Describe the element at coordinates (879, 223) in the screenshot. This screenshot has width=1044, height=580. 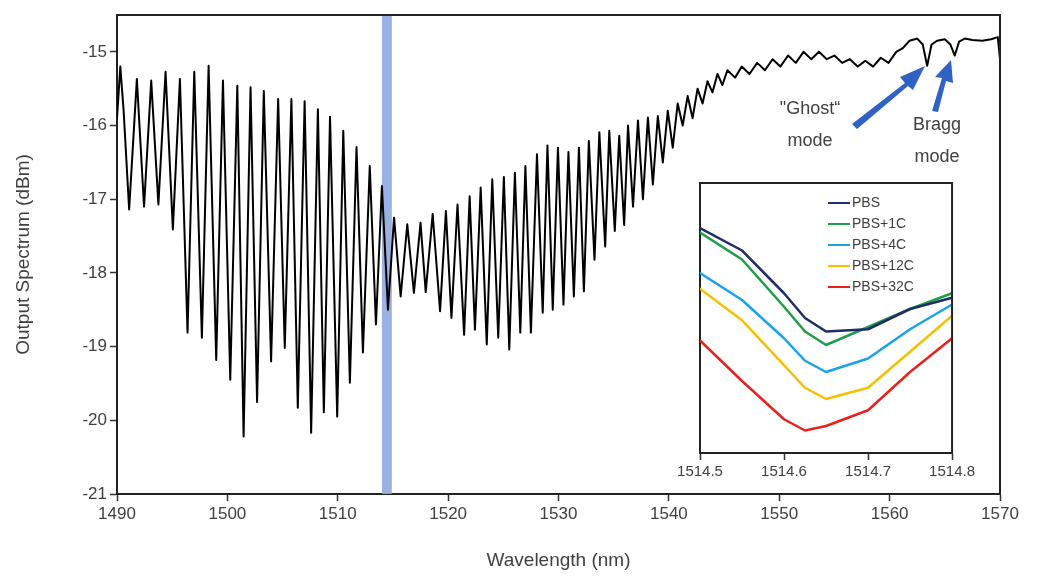
I see `legend-label: PBS+1C` at that location.